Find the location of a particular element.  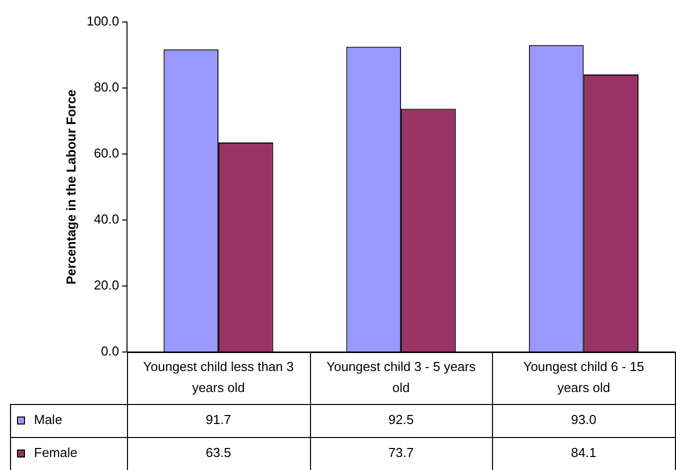

legend-label: Male is located at coordinates (48, 420).